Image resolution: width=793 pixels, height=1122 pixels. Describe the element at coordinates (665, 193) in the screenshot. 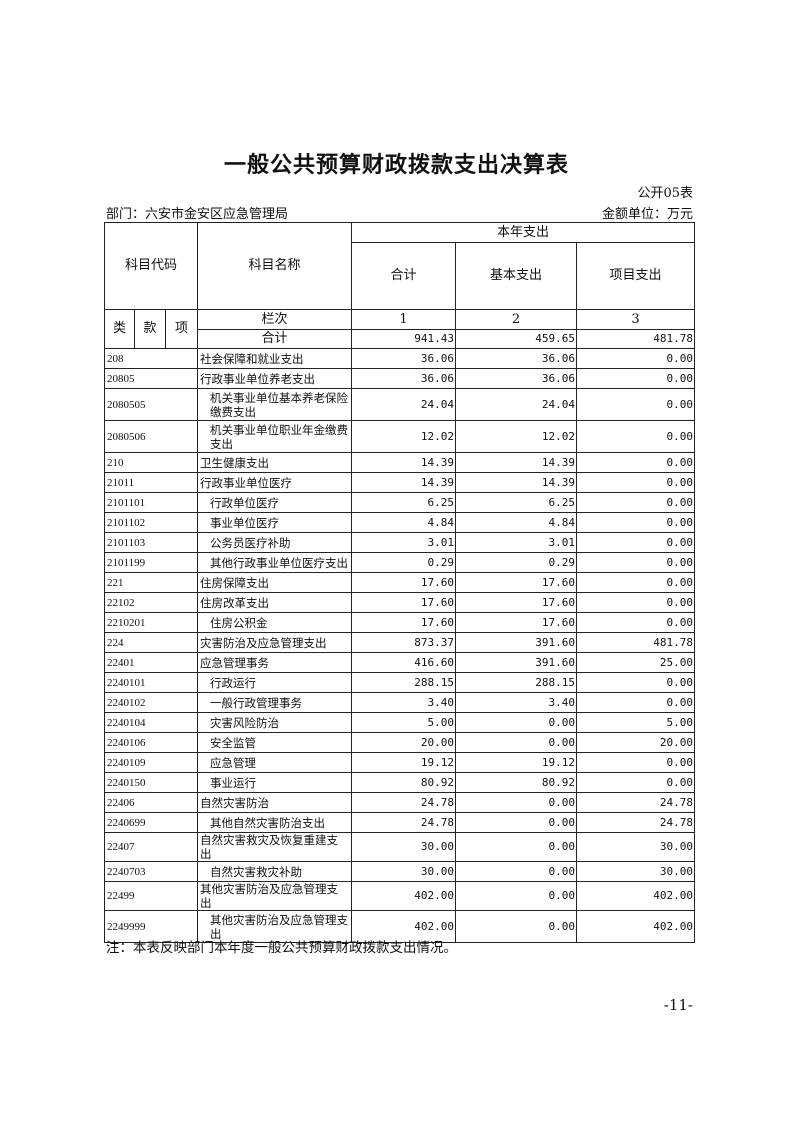

I see `form-number: 公开05表` at that location.